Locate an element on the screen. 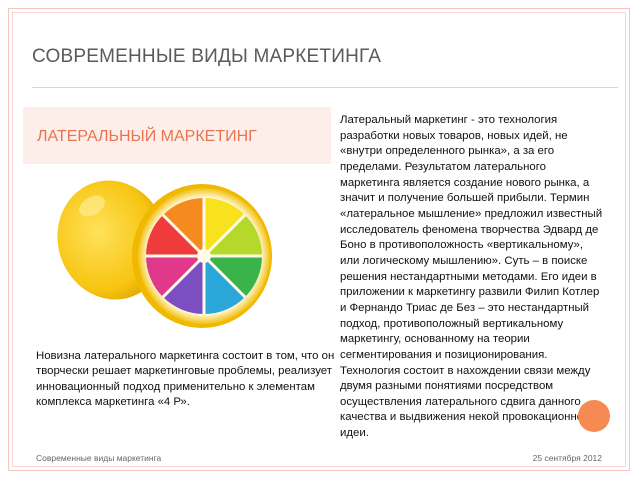 Image resolution: width=638 pixels, height=479 pixels. rainbow-lemon-icon is located at coordinates (167, 253).